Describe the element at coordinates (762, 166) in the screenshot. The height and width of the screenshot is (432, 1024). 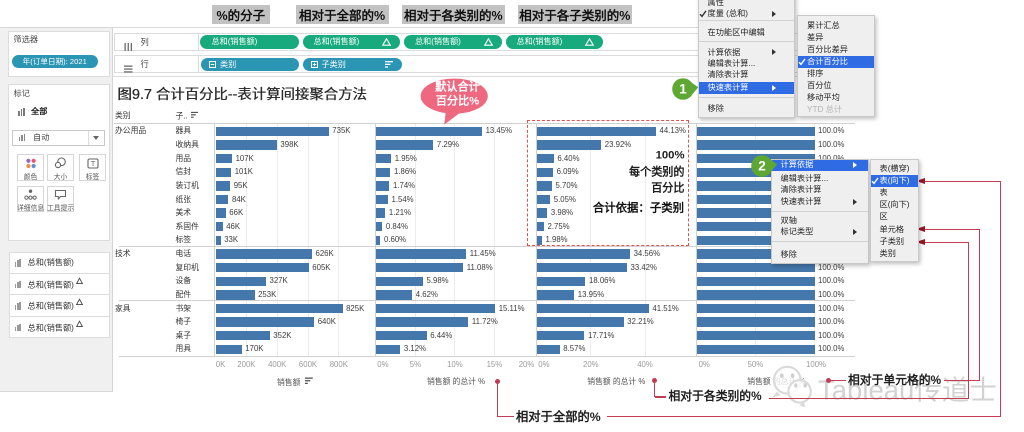
I see `svg-text: 2` at that location.